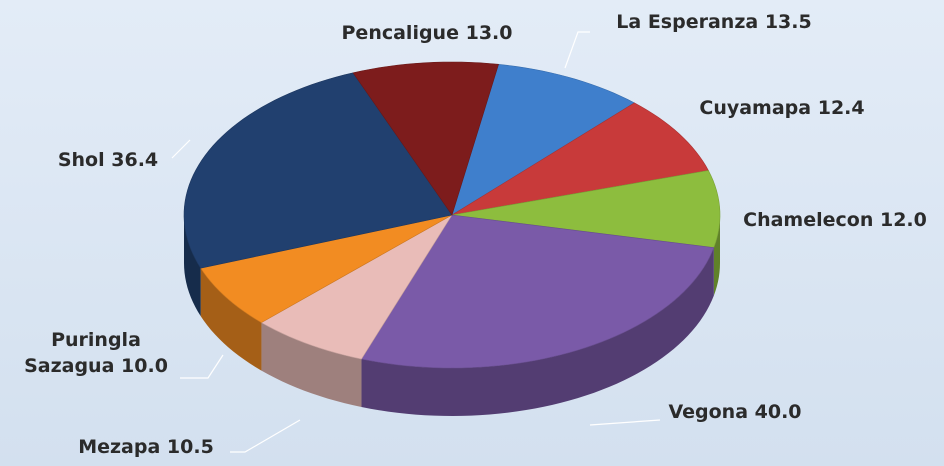  I want to click on label-value: 10.0, so click(144, 366).